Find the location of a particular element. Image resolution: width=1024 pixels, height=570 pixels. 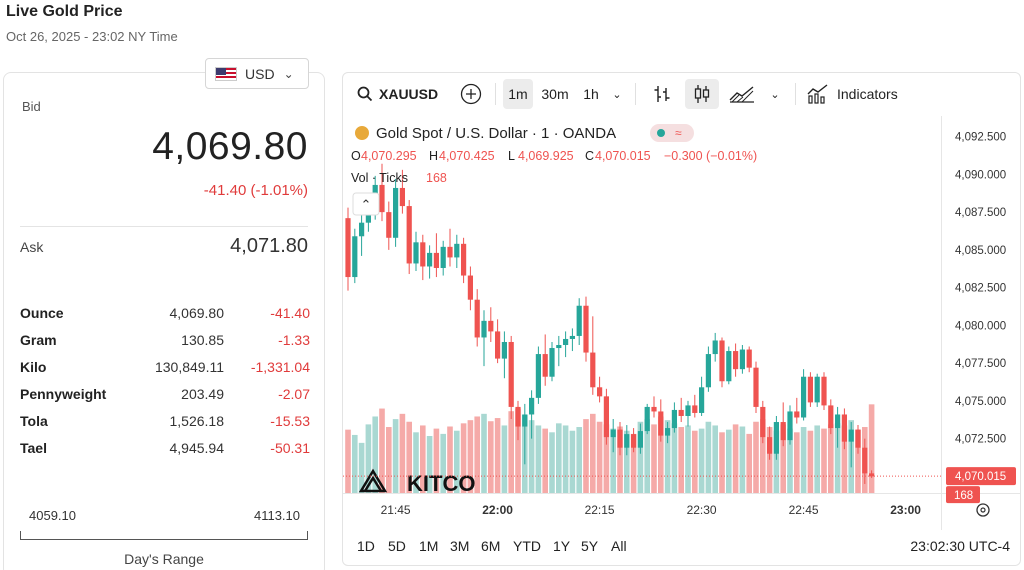

indicators-button: Indicators is located at coordinates (862, 94).